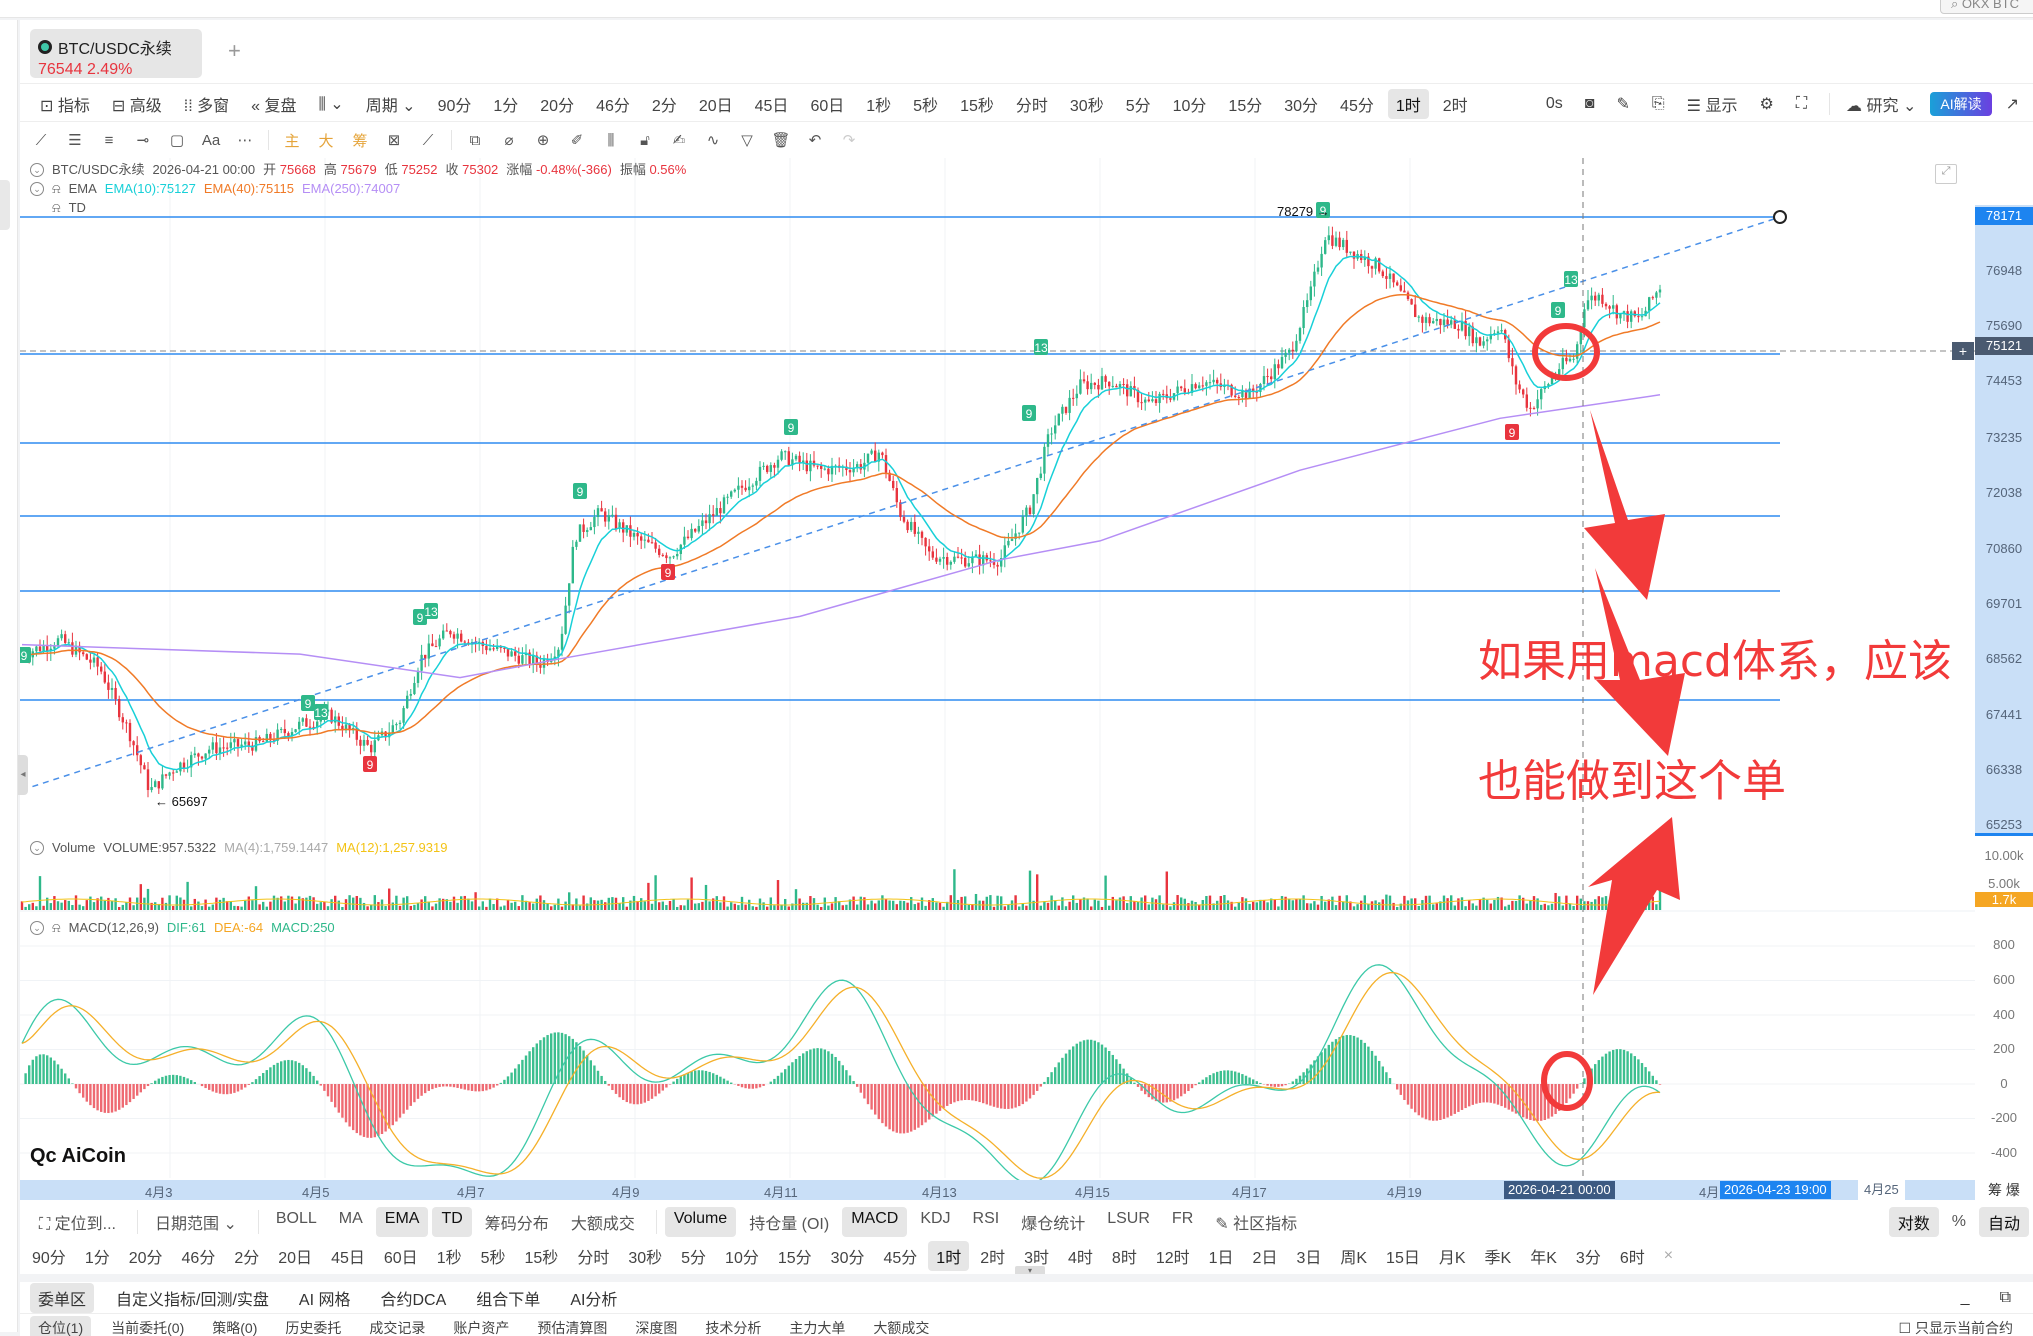 This screenshot has width=2033, height=1336. Describe the element at coordinates (1986, 7) in the screenshot. I see `global-search-input: ⌕ OKX BTC` at that location.